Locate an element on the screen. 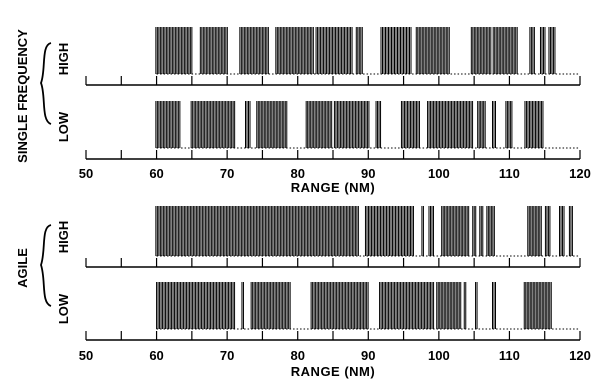 The image size is (598, 383). track-label-sf-low: LOW is located at coordinates (63, 126).